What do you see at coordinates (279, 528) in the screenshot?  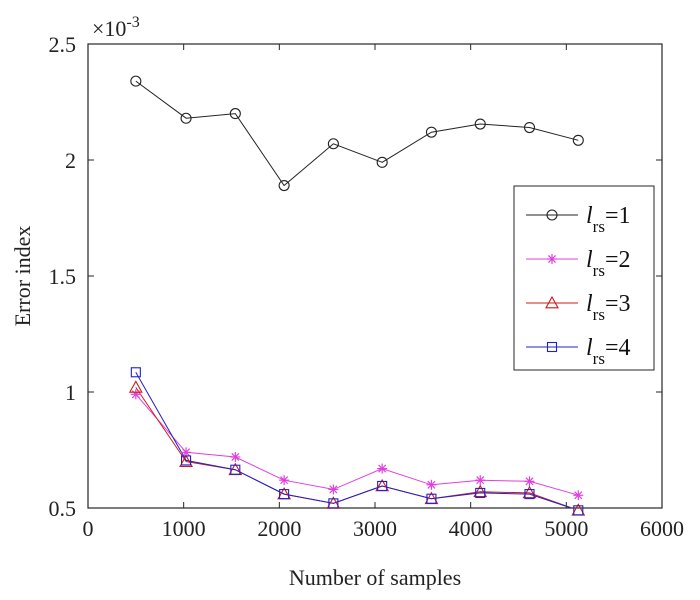 I see `x-tick-label: 2000` at bounding box center [279, 528].